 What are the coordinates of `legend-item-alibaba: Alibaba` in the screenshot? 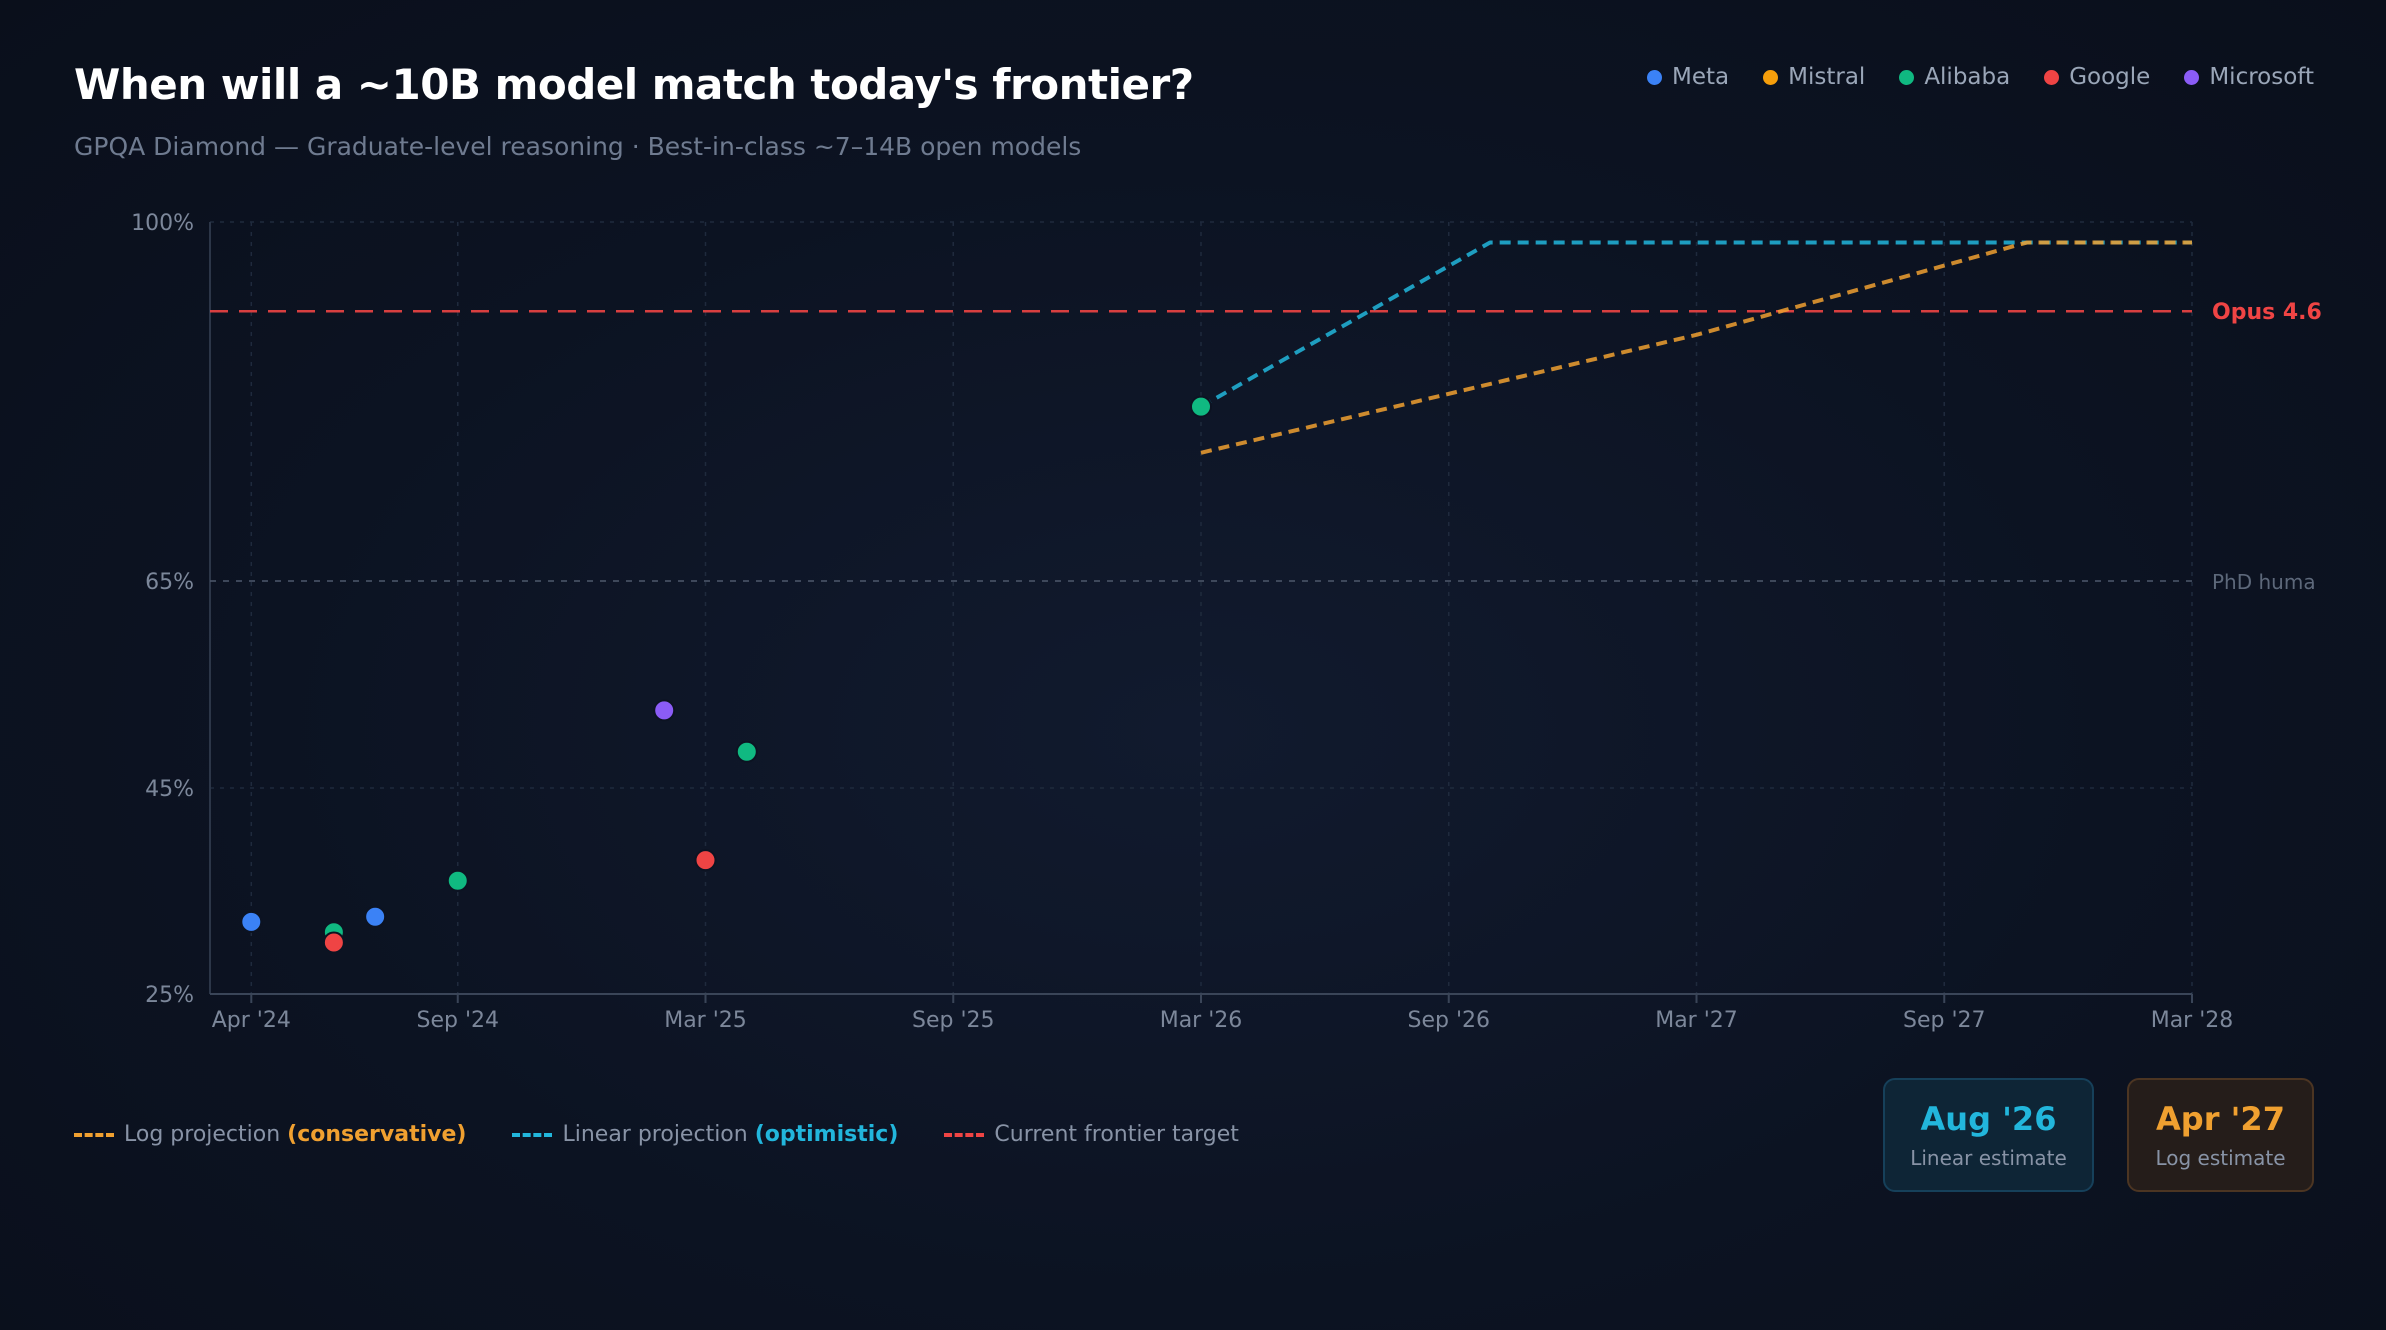 It's located at (1954, 77).